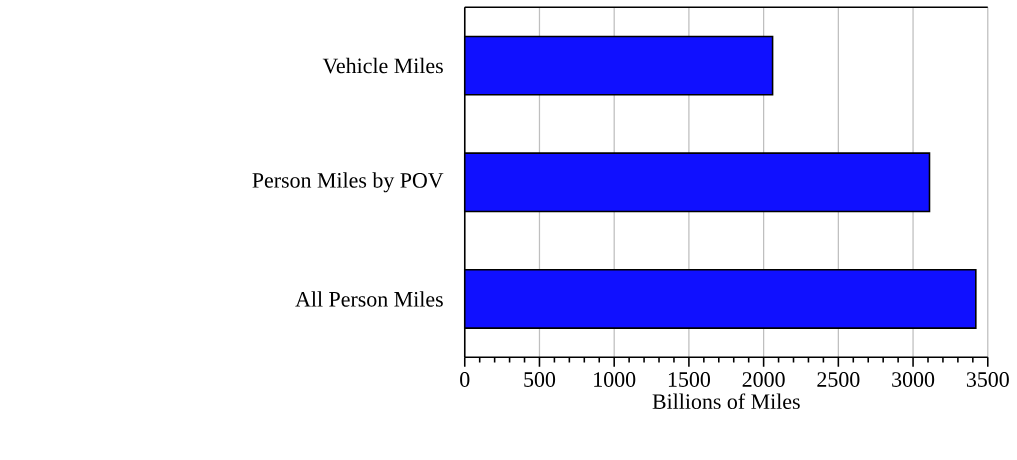  What do you see at coordinates (465, 379) in the screenshot?
I see `x-tick-label: 0` at bounding box center [465, 379].